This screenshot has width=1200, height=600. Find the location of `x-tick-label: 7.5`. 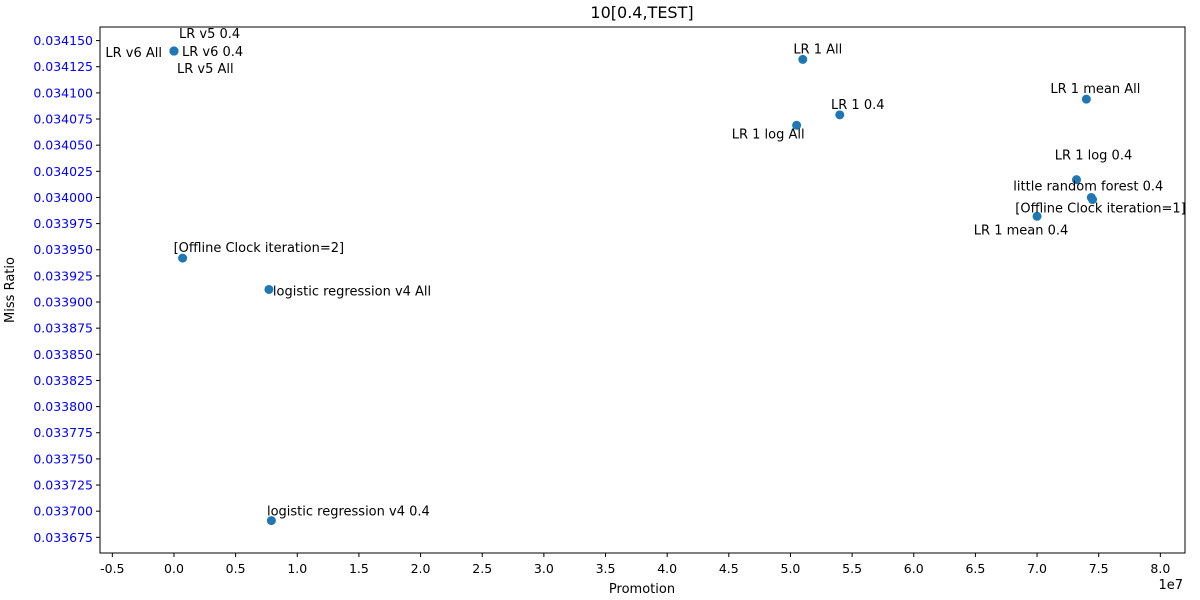

x-tick-label: 7.5 is located at coordinates (1099, 568).